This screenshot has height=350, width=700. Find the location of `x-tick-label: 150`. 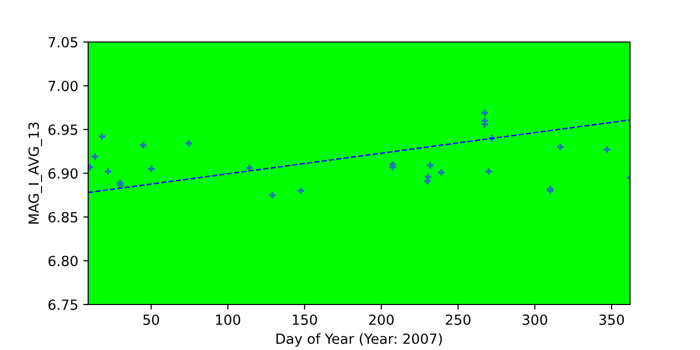

x-tick-label: 150 is located at coordinates (304, 319).